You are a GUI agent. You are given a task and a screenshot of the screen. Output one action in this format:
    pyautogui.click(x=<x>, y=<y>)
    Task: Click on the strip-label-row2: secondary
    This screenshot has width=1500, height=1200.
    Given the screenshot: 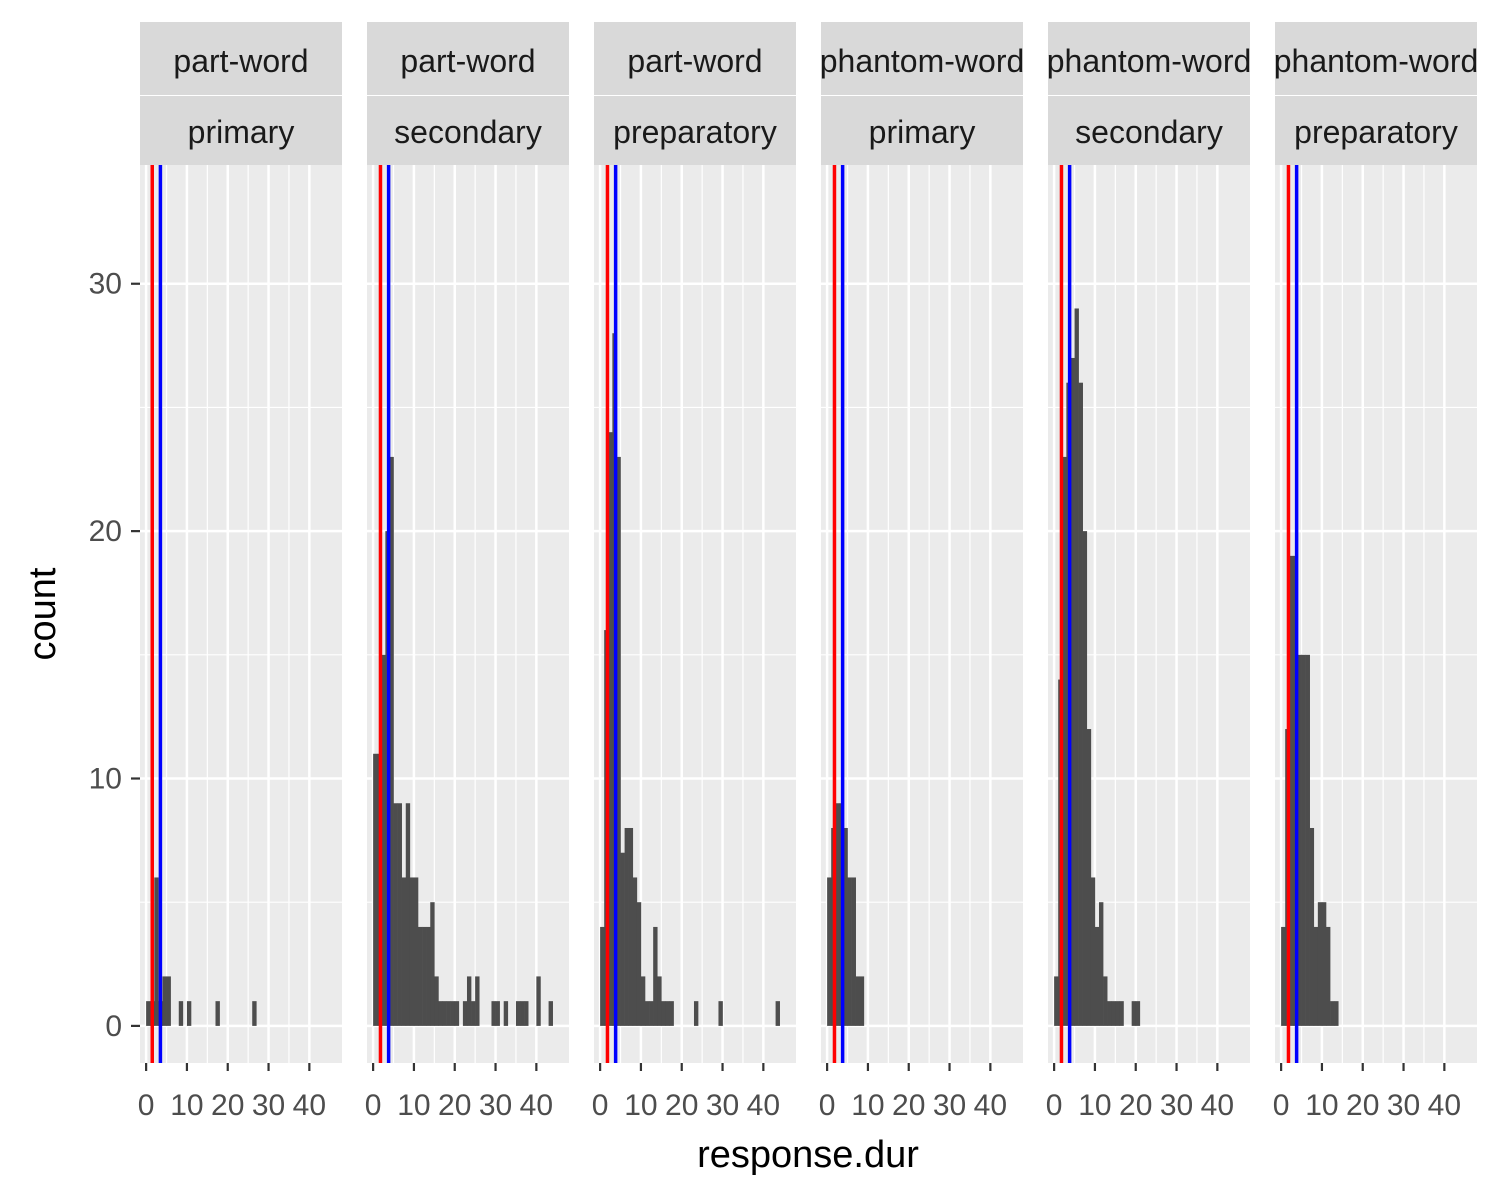 What is the action you would take?
    pyautogui.click(x=468, y=132)
    